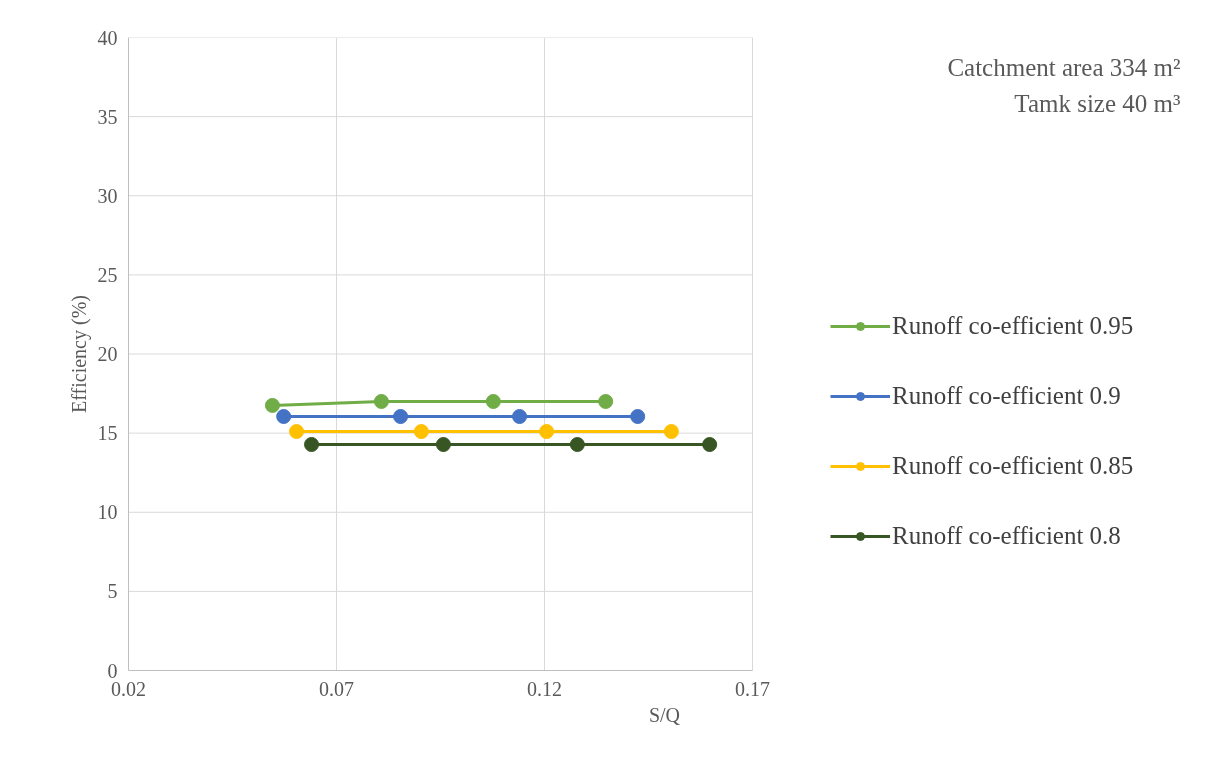 The height and width of the screenshot is (780, 1210). Describe the element at coordinates (1013, 466) in the screenshot. I see `legend-label: Runoff co-efficient 0.85` at that location.